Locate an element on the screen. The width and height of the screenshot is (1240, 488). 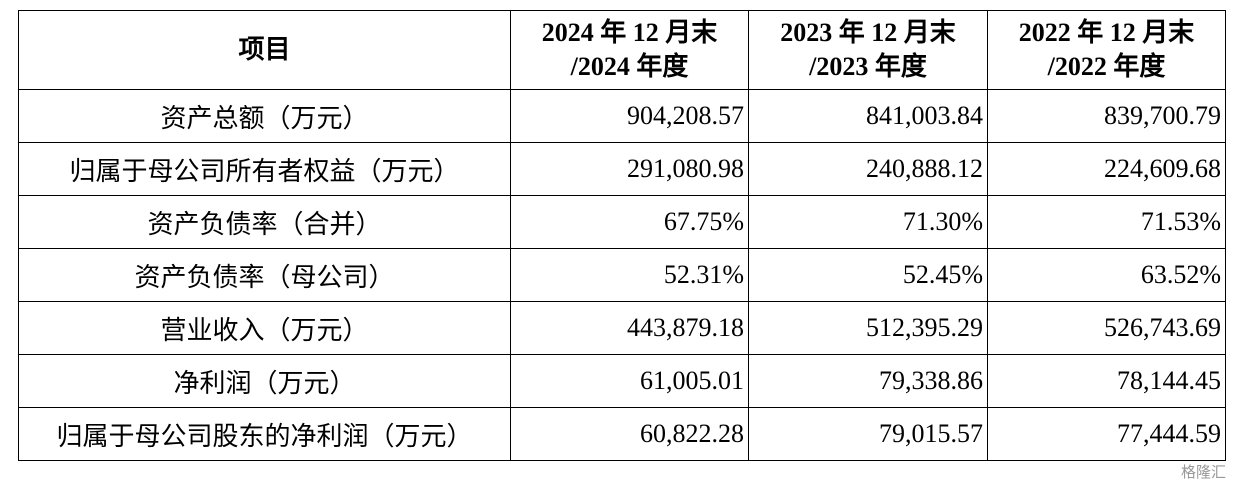
row-label: 营业收入（万元） is located at coordinates (264, 328).